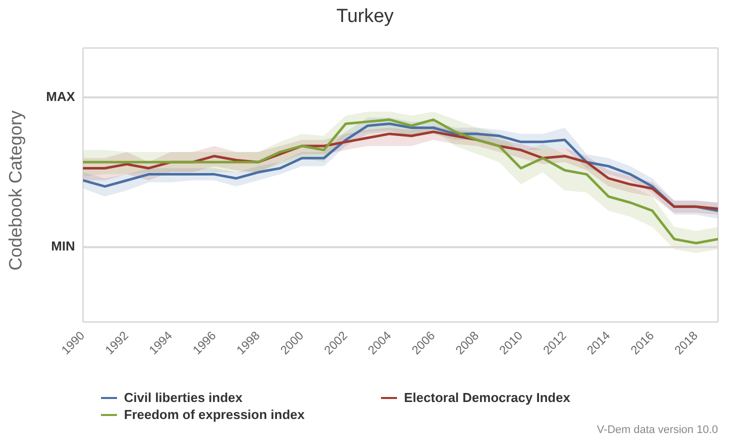 The width and height of the screenshot is (730, 441). I want to click on legend-label: Electoral Democracy Index, so click(487, 397).